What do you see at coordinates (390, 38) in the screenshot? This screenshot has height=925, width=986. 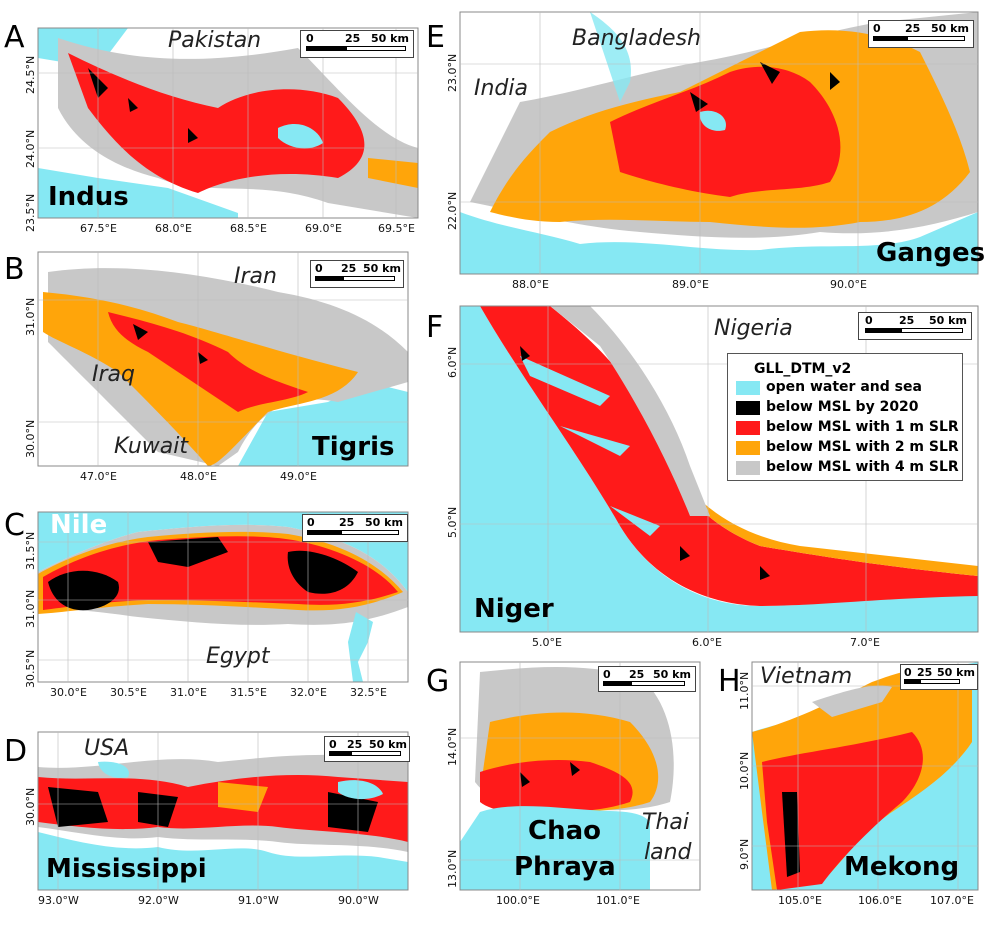 I see `scale-label-50: 50 km` at bounding box center [390, 38].